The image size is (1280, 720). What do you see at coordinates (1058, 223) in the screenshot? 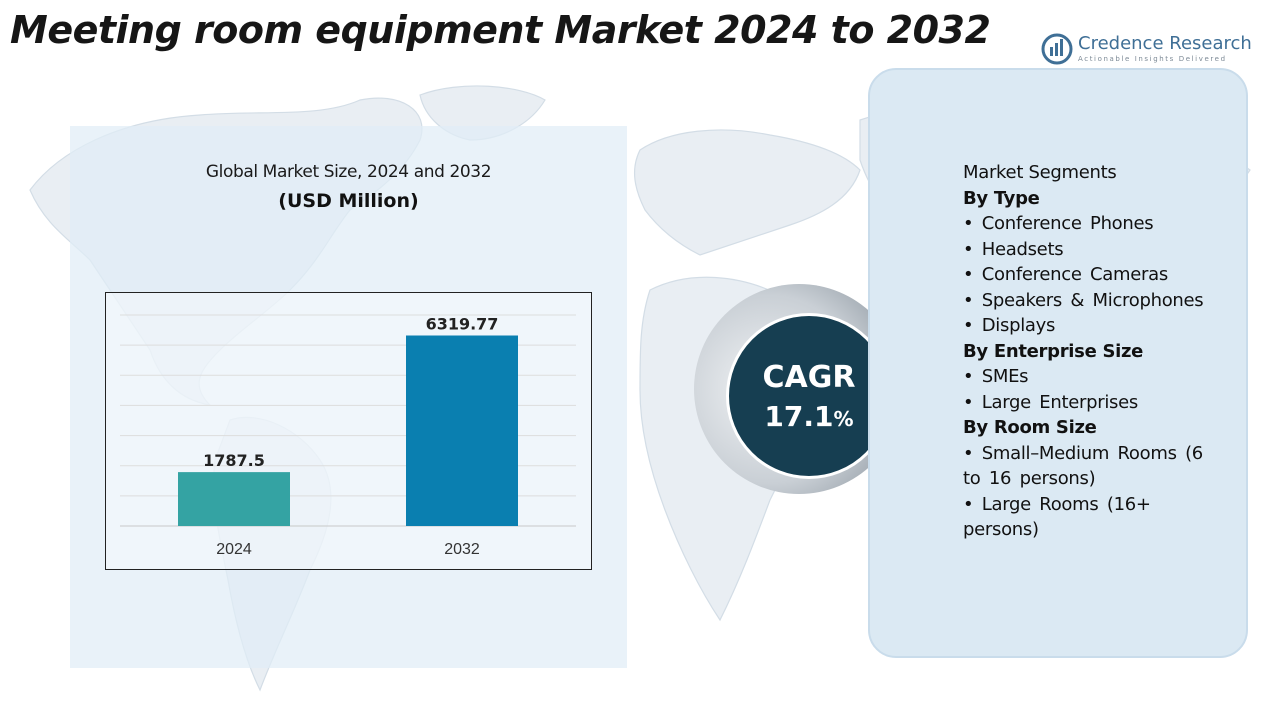
I see `segment-item: • Conference Phones` at bounding box center [1058, 223].